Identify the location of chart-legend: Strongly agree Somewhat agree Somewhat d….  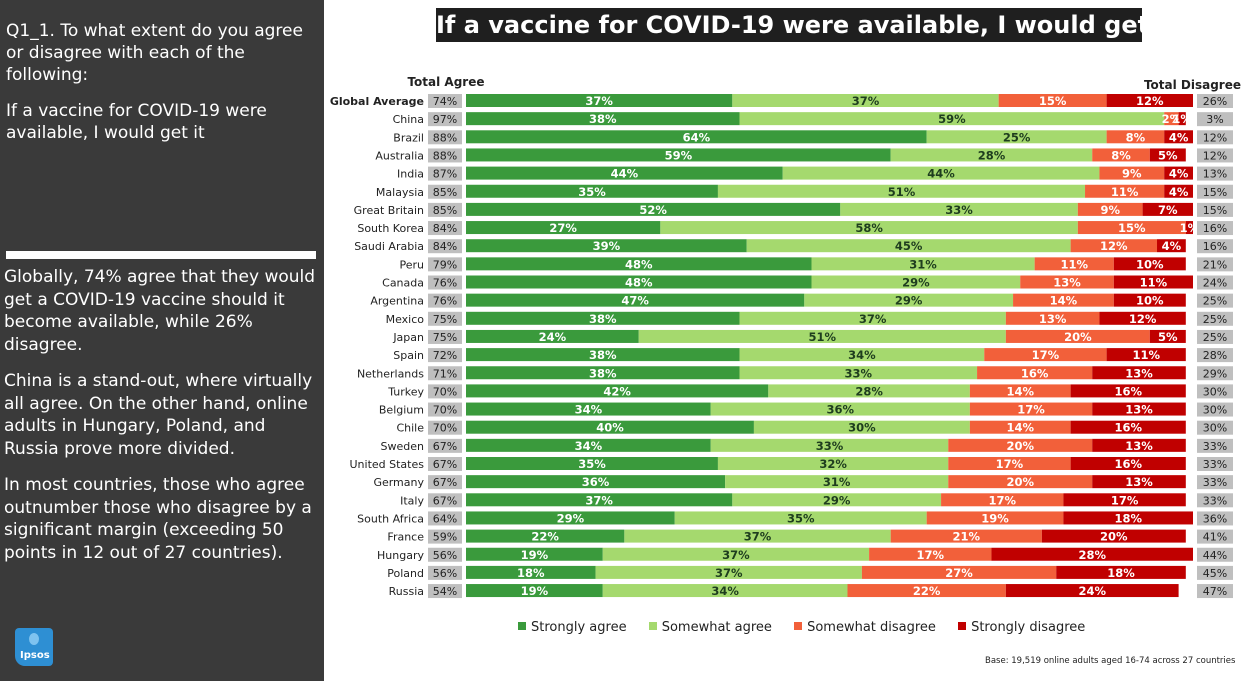
(810, 627).